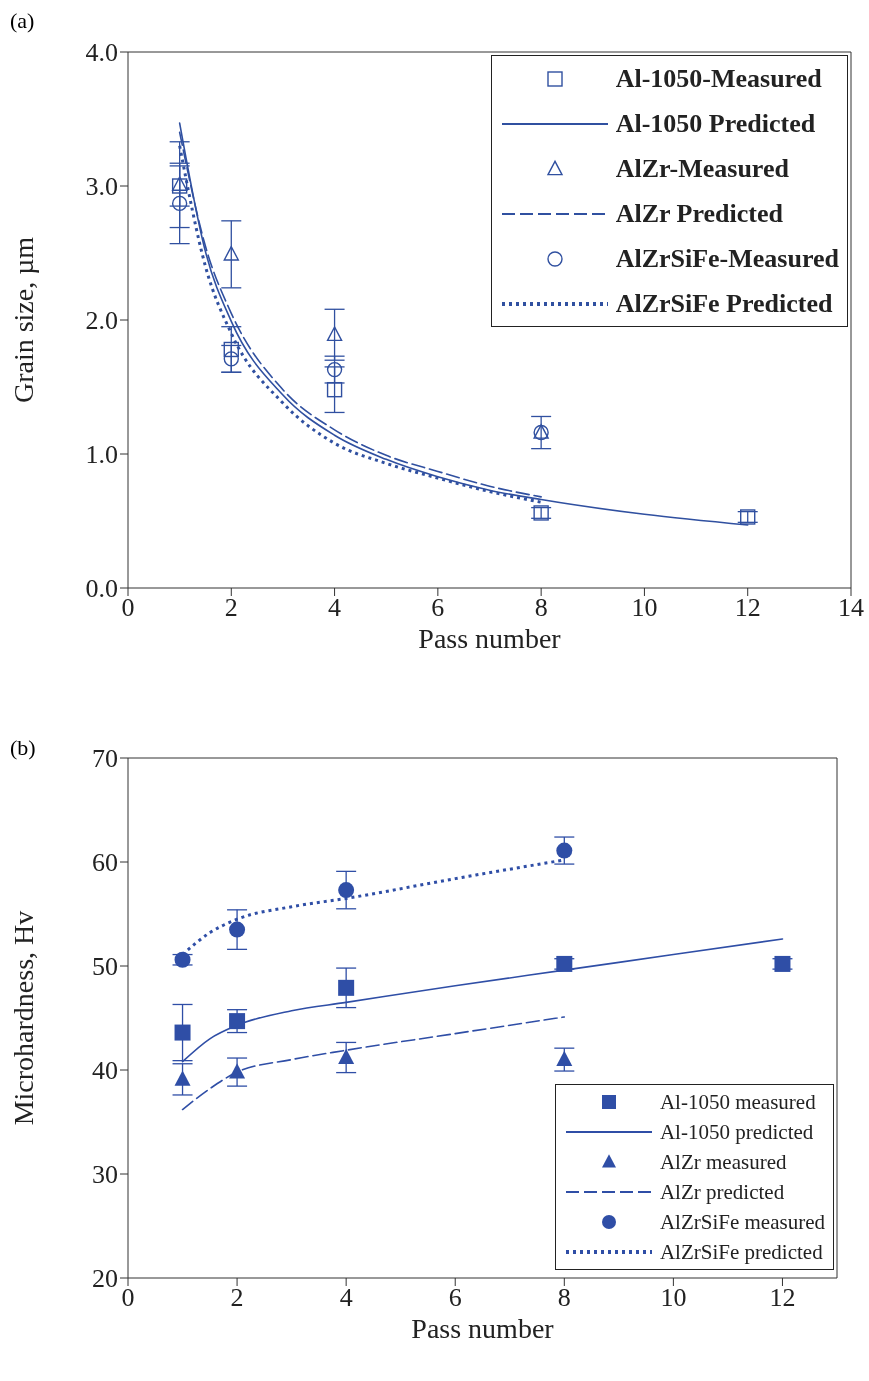 This screenshot has width=869, height=1381. Describe the element at coordinates (105, 759) in the screenshot. I see `y-tick-label: 70` at that location.